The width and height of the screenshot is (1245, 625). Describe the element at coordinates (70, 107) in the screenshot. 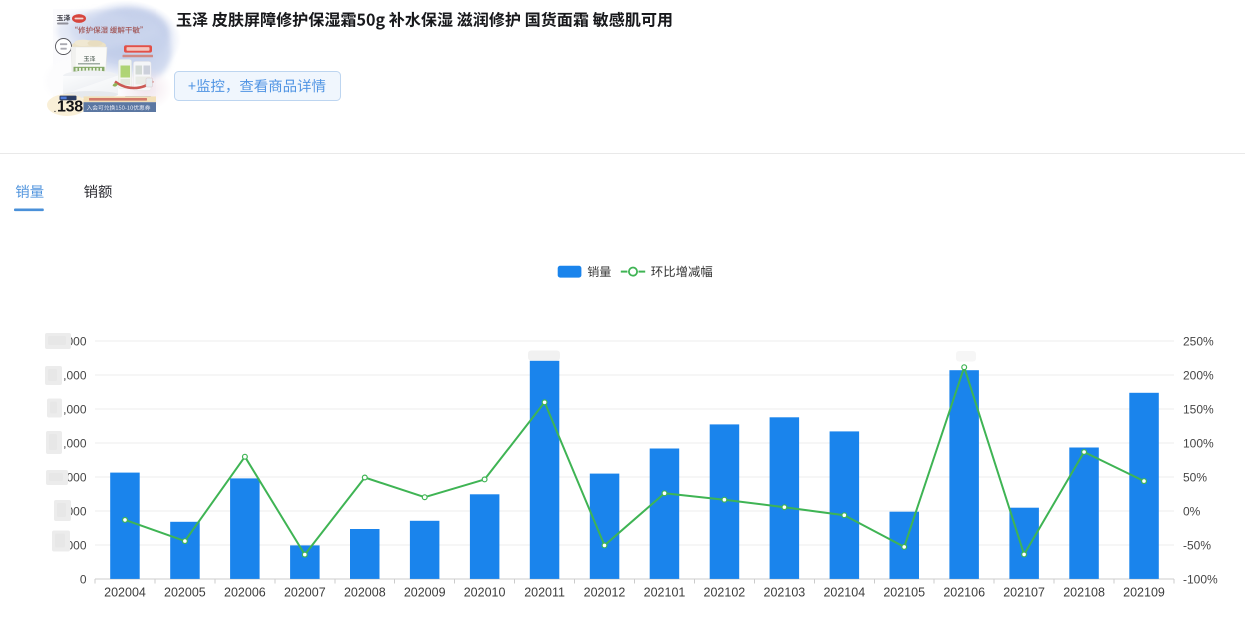

I see `svg-text: 138` at that location.